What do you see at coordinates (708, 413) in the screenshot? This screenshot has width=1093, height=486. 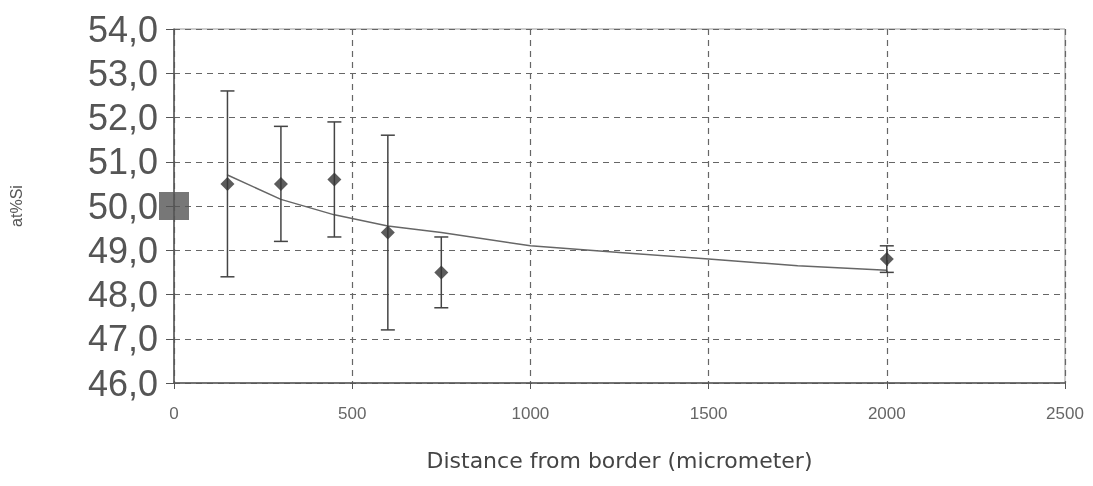 I see `x-tick-label: 1500` at bounding box center [708, 413].